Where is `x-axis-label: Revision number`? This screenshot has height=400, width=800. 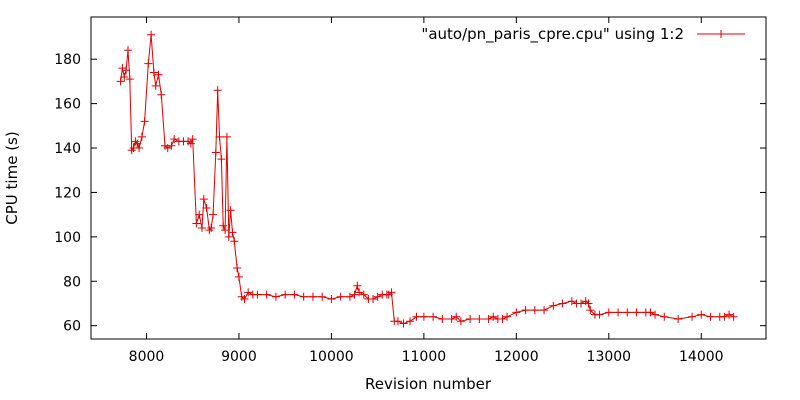
x-axis-label: Revision number is located at coordinates (428, 384).